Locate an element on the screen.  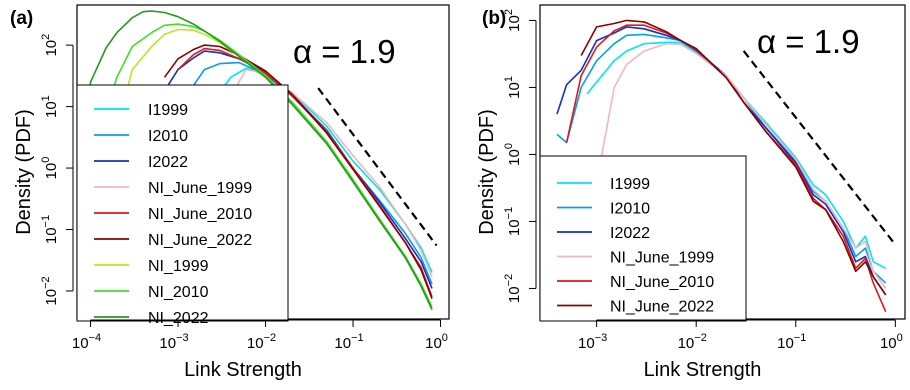
x-axis: 10⁻³ 10⁻² 10⁻¹ 10⁰ is located at coordinates (740, 335).